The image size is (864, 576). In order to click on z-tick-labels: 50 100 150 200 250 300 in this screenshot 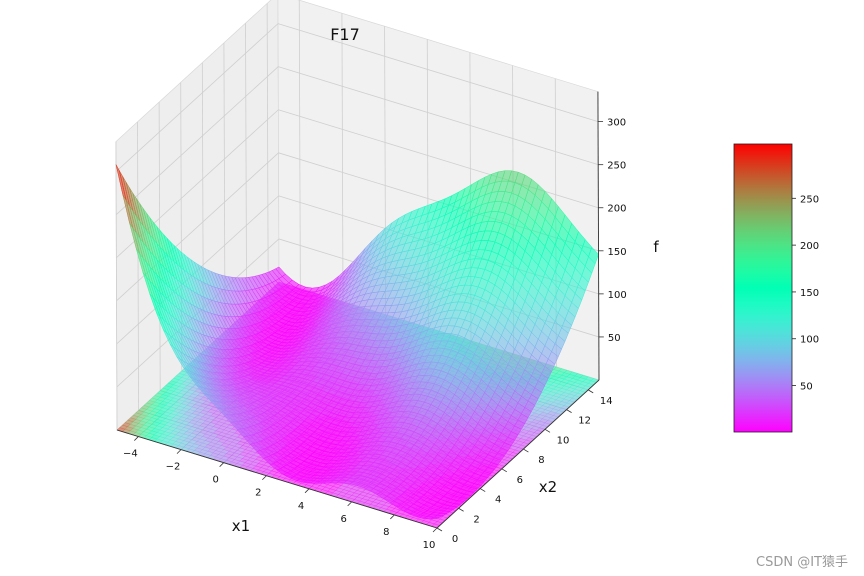, I will do `click(612, 231)`.